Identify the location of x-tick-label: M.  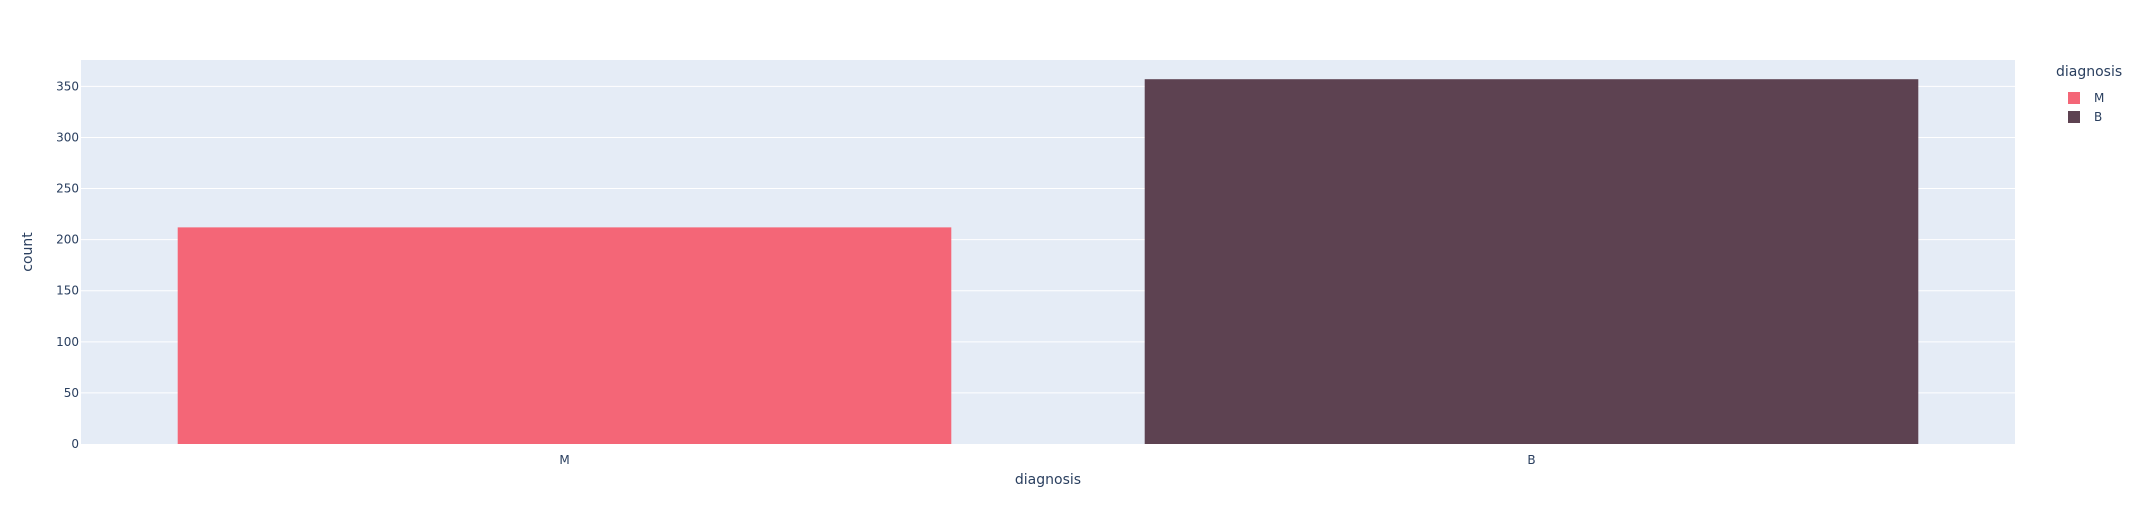
(564, 460).